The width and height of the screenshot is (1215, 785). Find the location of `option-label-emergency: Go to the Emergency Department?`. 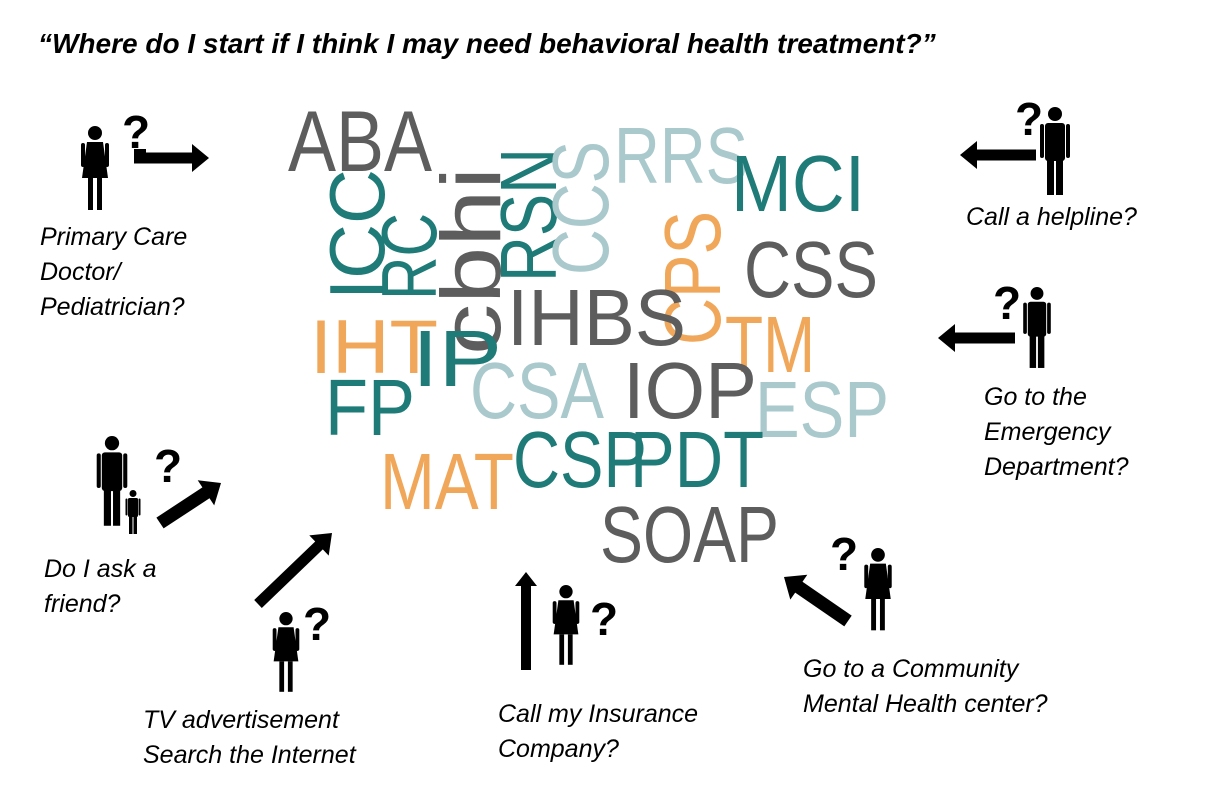

option-label-emergency: Go to the Emergency Department? is located at coordinates (1056, 432).